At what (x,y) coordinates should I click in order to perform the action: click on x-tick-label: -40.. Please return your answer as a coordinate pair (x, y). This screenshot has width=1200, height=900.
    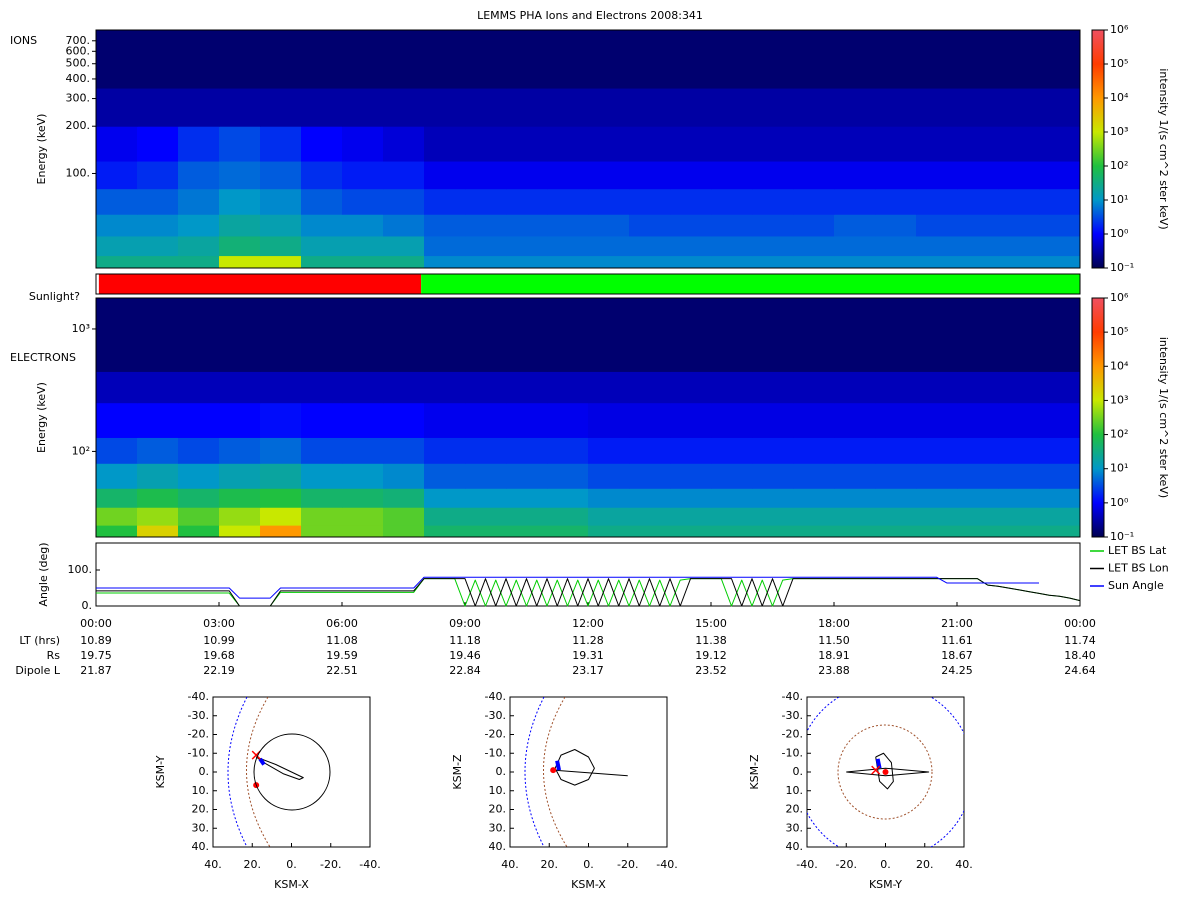
    Looking at the image, I should click on (369, 864).